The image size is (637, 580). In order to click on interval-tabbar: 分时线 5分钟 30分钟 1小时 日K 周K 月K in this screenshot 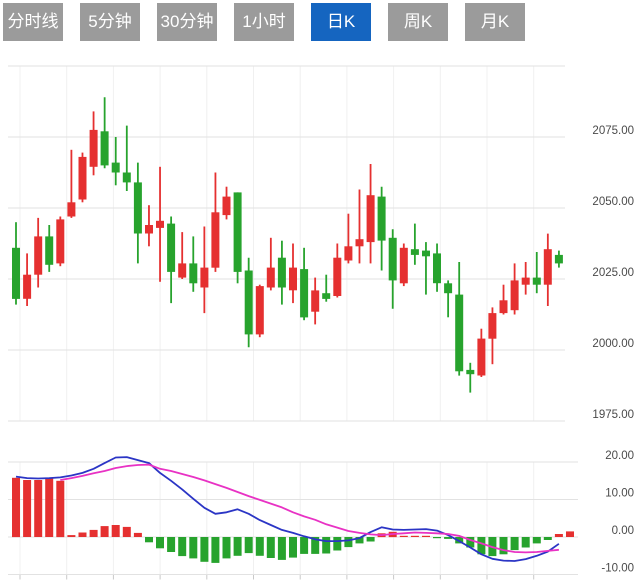, I will do `click(264, 22)`.